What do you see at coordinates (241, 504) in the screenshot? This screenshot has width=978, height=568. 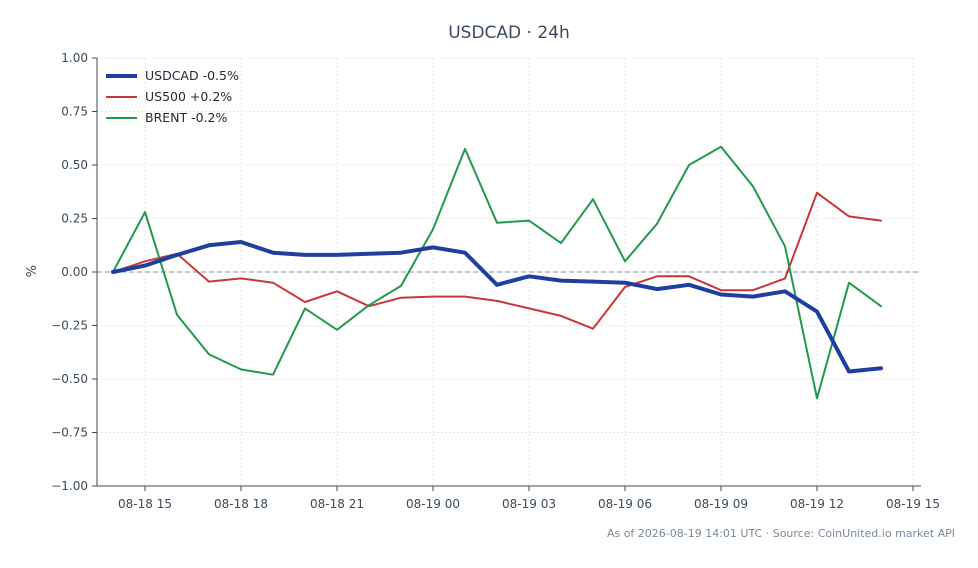 I see `x-tick-label: 08-18 18` at bounding box center [241, 504].